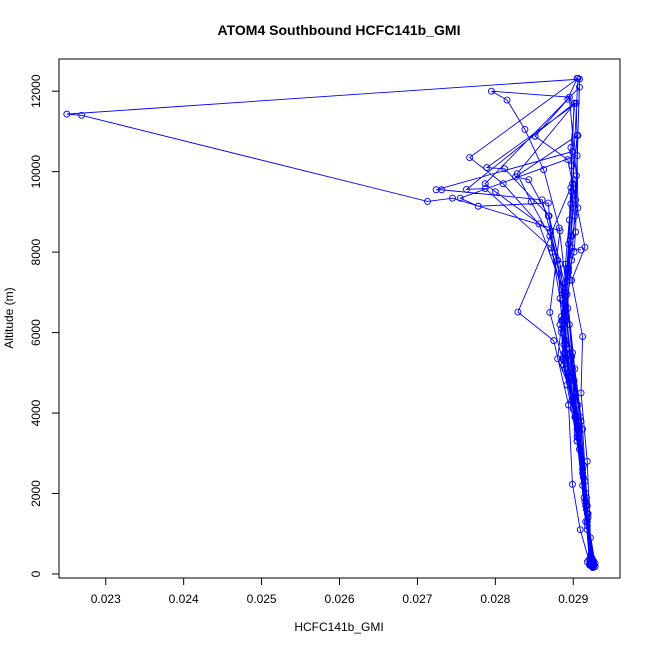  I want to click on y-axis: 0 2000 4000 6000 8000 10000 12000, so click(44, 325).